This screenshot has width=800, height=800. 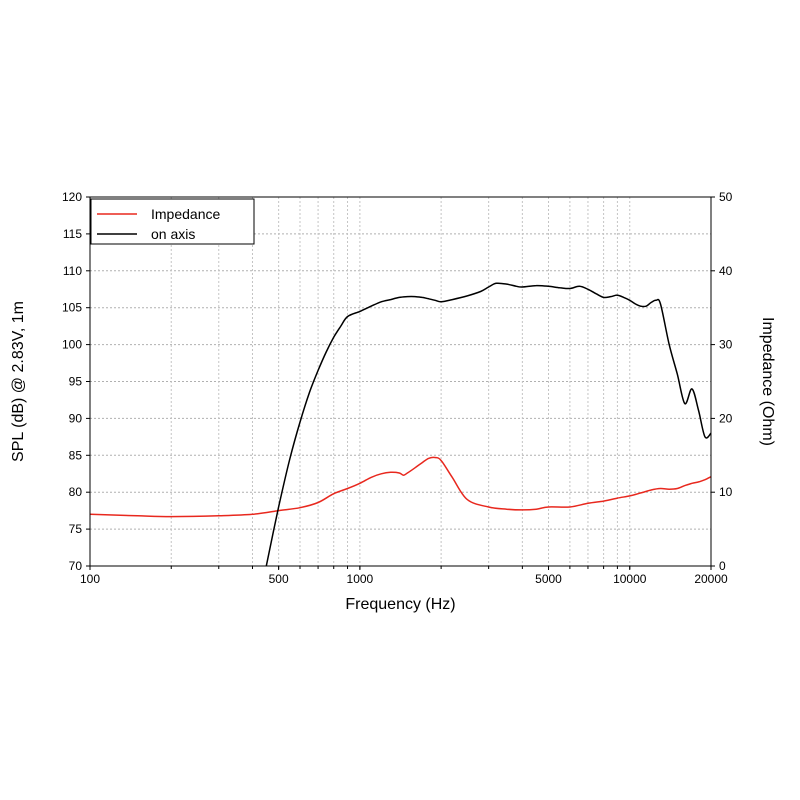 What do you see at coordinates (767, 381) in the screenshot?
I see `y2-axis-title: Impedance (Ohm)` at bounding box center [767, 381].